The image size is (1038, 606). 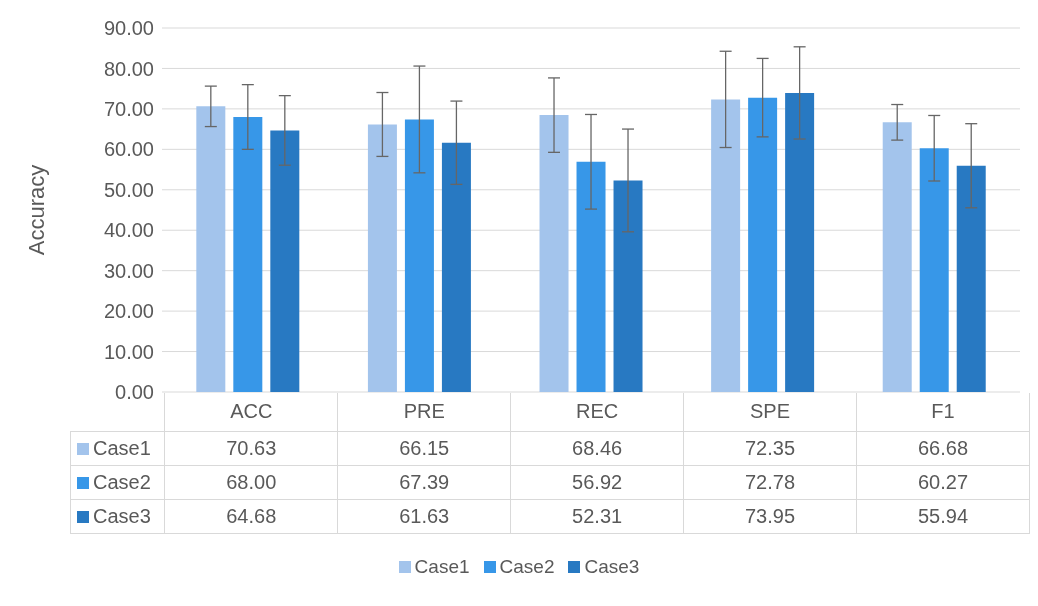 What do you see at coordinates (943, 482) in the screenshot?
I see `data-label: 60.27` at bounding box center [943, 482].